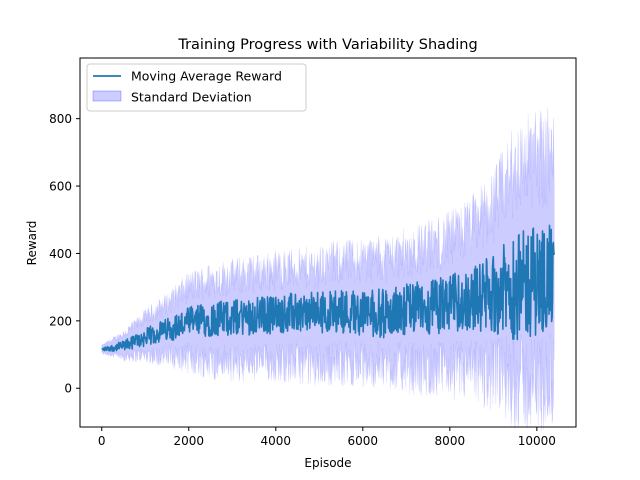  I want to click on legend-frame, so click(196, 87).